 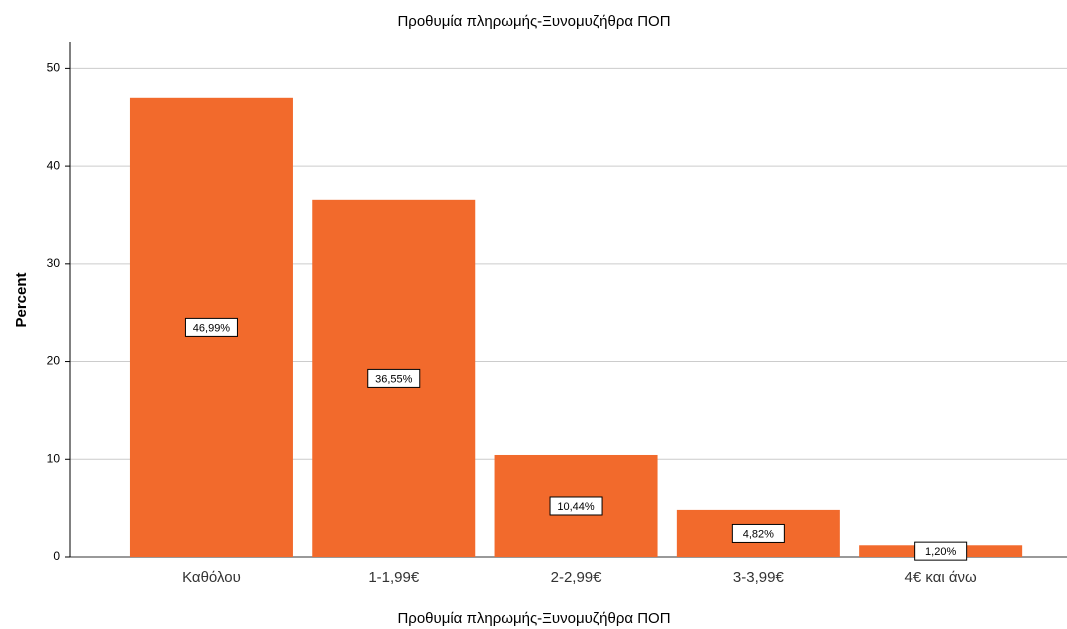 What do you see at coordinates (759, 577) in the screenshot?
I see `x-tick-label: 3-3,99€` at bounding box center [759, 577].